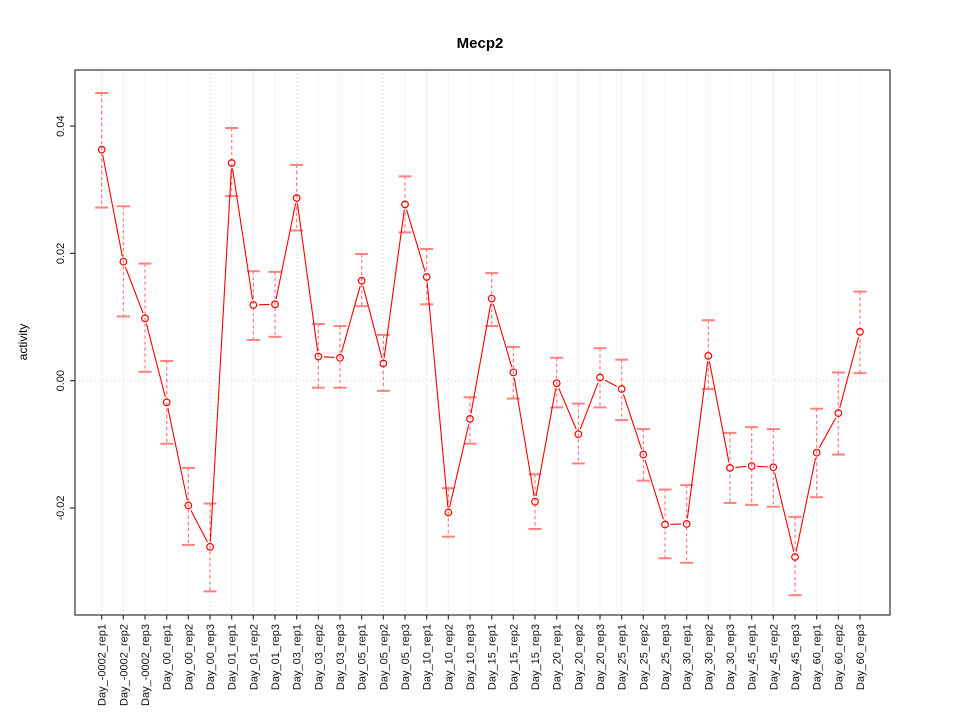 Image resolution: width=960 pixels, height=720 pixels. Describe the element at coordinates (61, 253) in the screenshot. I see `y-tick-label: 0.02` at that location.